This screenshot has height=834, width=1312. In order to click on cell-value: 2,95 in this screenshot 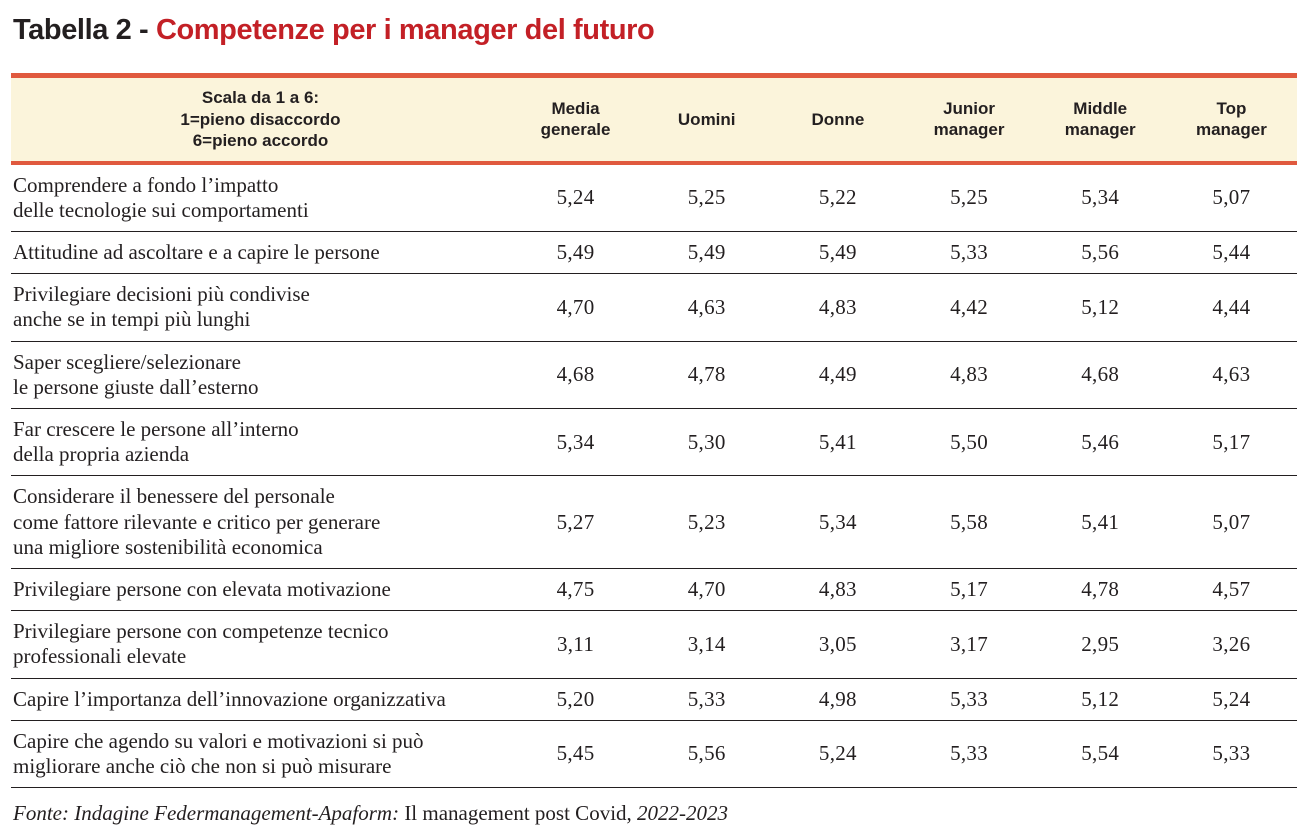, I will do `click(1100, 644)`.